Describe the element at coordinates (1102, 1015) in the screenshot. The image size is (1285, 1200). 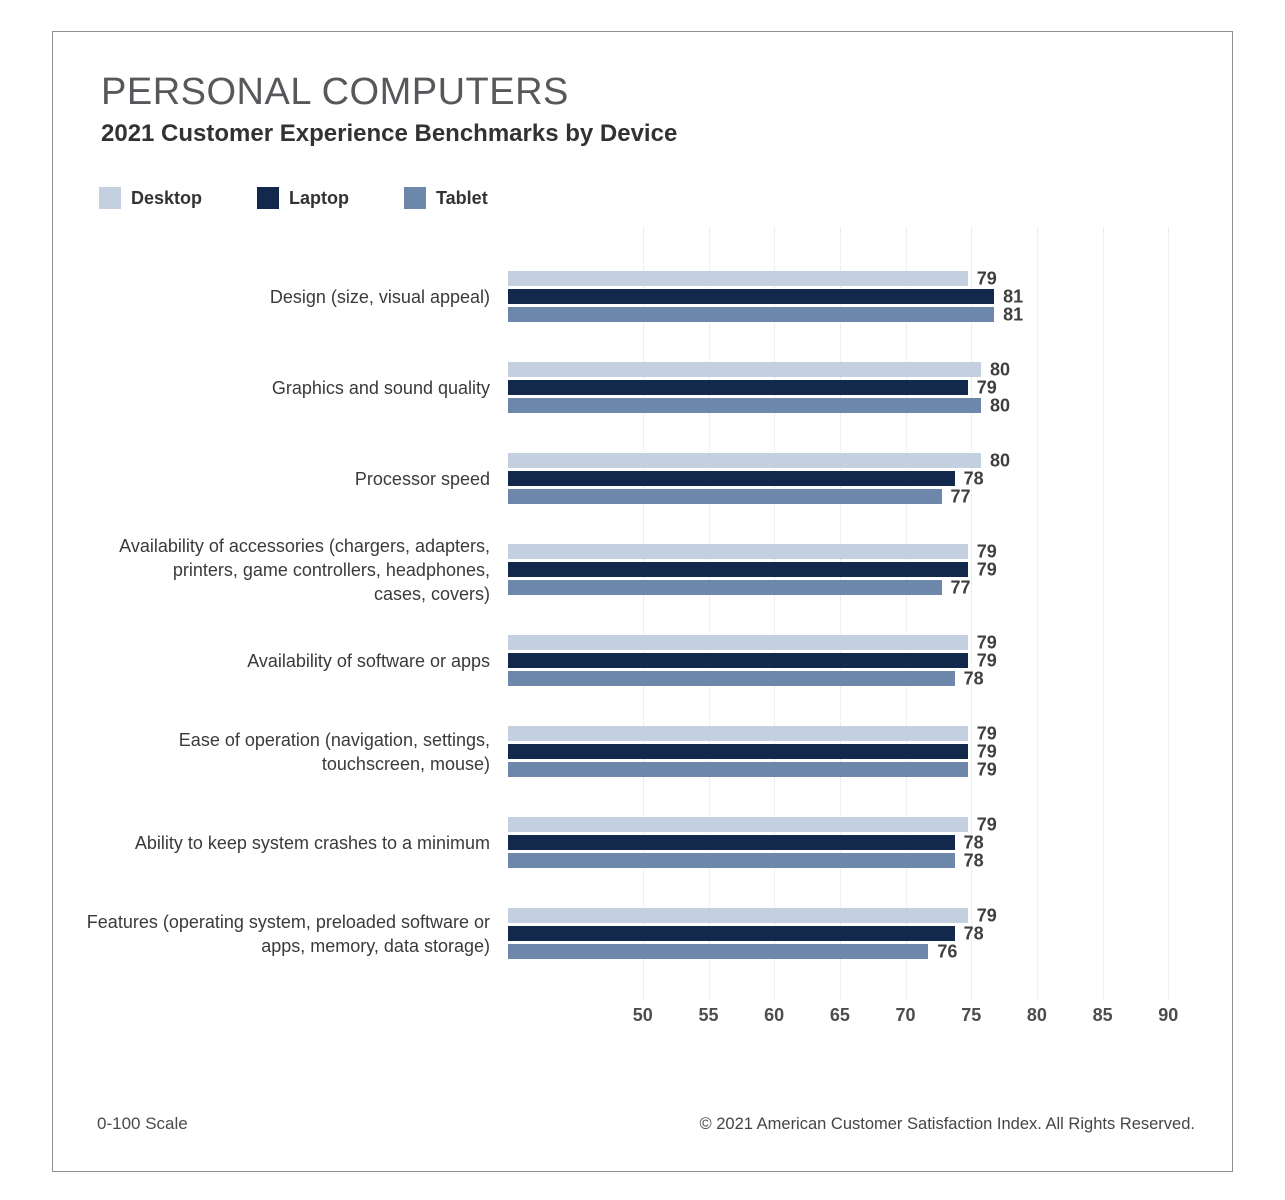
I see `x-tick-label: 85` at that location.